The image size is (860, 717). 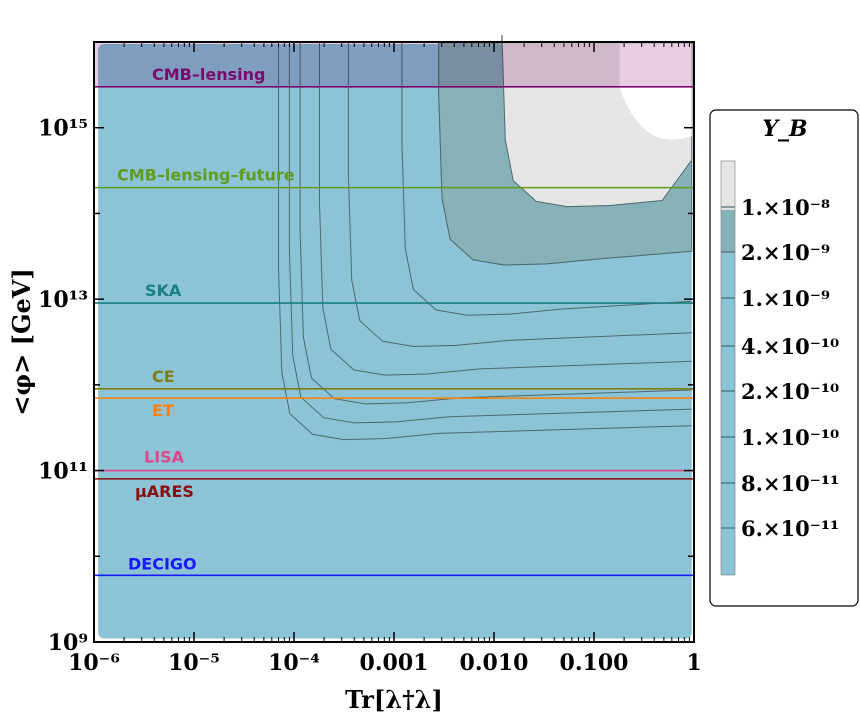 I want to click on colorbar-title: Y_B, so click(x=784, y=129).